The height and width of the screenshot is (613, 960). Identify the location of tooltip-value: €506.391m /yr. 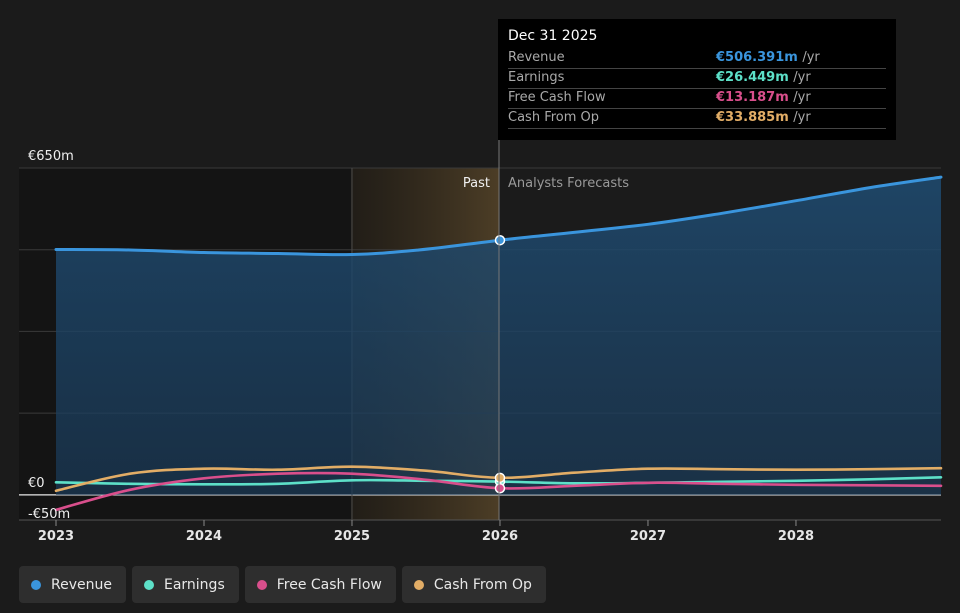
(768, 57).